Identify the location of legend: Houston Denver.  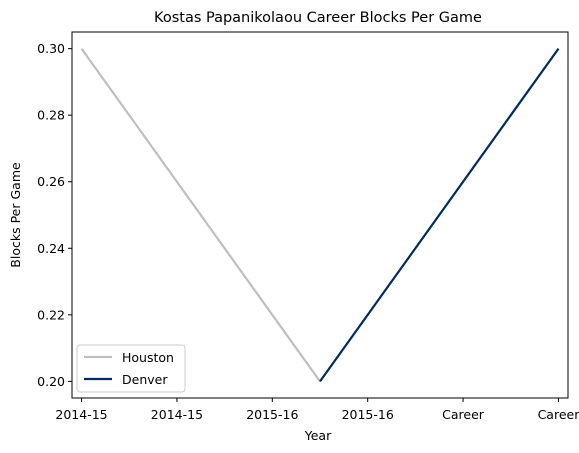
(131, 368).